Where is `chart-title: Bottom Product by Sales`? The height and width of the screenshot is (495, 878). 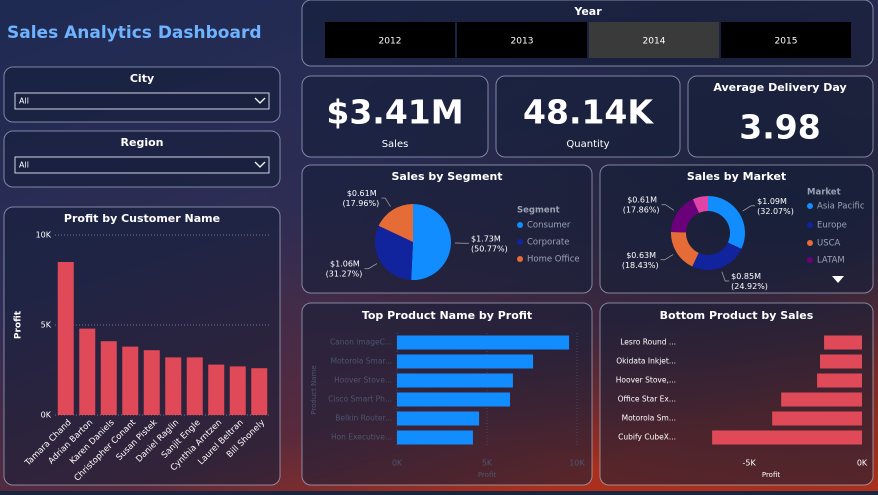
chart-title: Bottom Product by Sales is located at coordinates (737, 315).